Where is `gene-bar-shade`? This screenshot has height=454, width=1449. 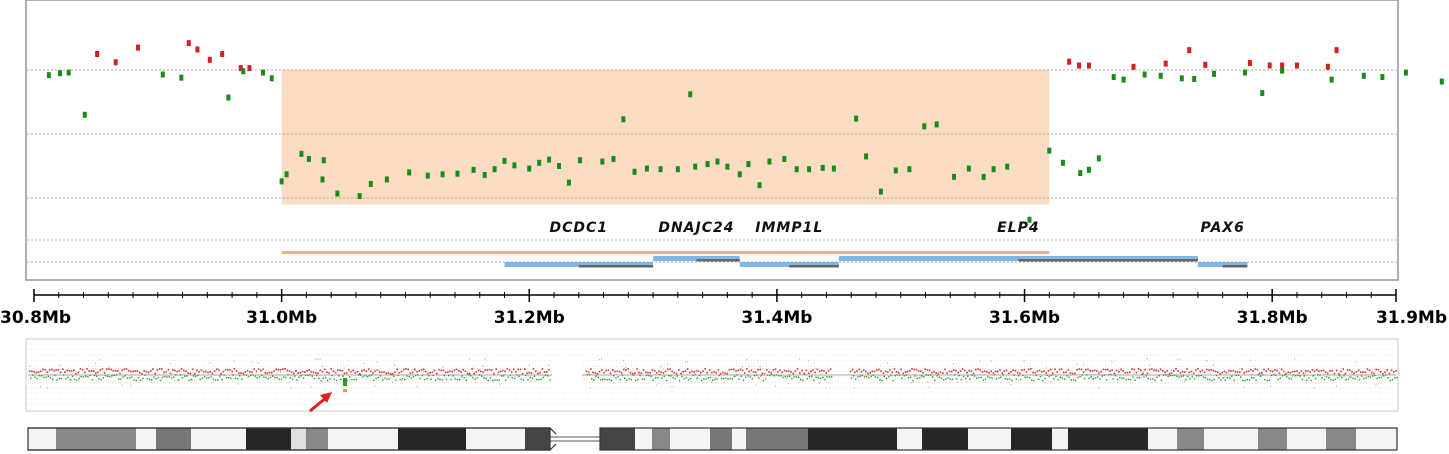
gene-bar-shade is located at coordinates (718, 260).